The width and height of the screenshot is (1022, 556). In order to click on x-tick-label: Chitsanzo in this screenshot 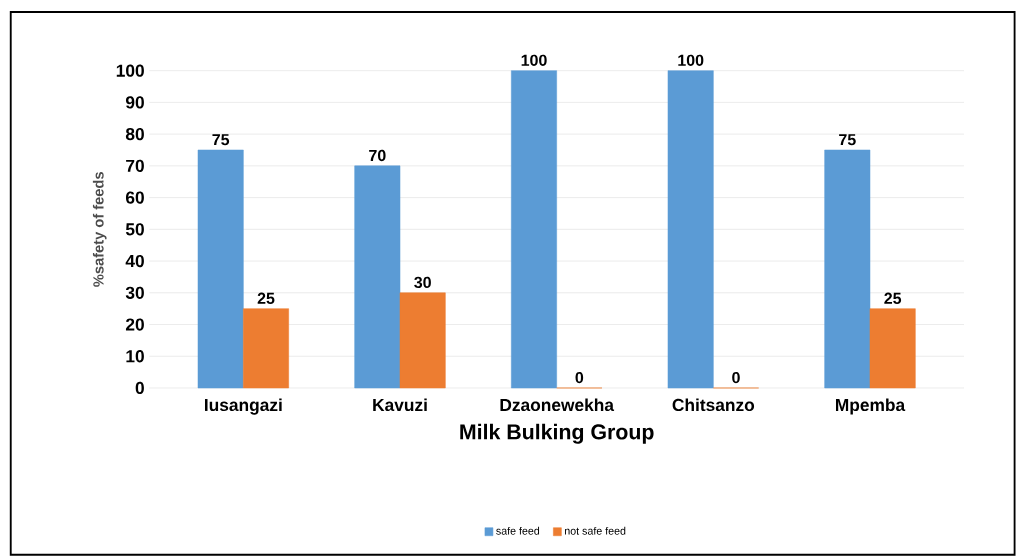, I will do `click(713, 405)`.